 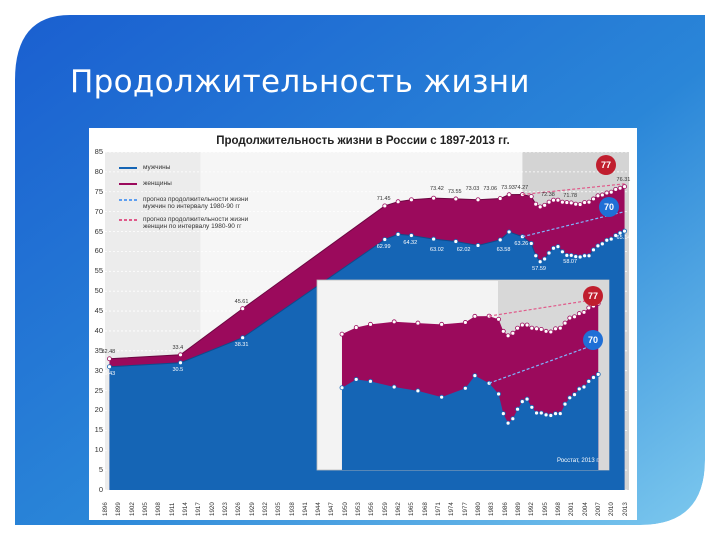 I want to click on women-value-label: 71.45, so click(x=383, y=198).